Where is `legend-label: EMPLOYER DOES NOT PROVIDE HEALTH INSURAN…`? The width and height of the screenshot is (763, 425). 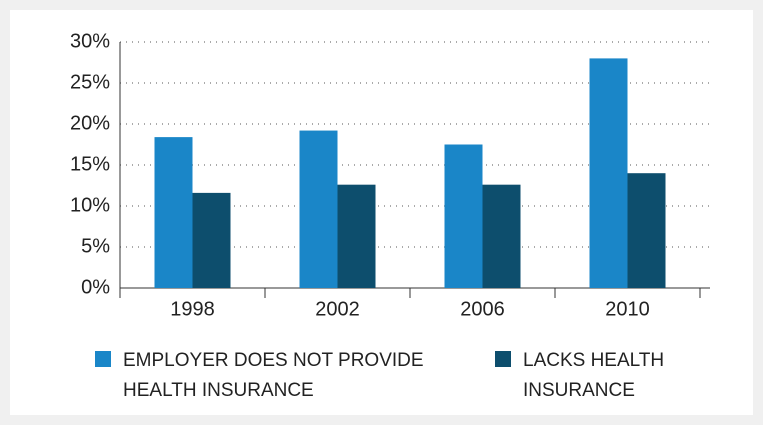
legend-label: EMPLOYER DOES NOT PROVIDE HEALTH INSURAN… is located at coordinates (273, 375).